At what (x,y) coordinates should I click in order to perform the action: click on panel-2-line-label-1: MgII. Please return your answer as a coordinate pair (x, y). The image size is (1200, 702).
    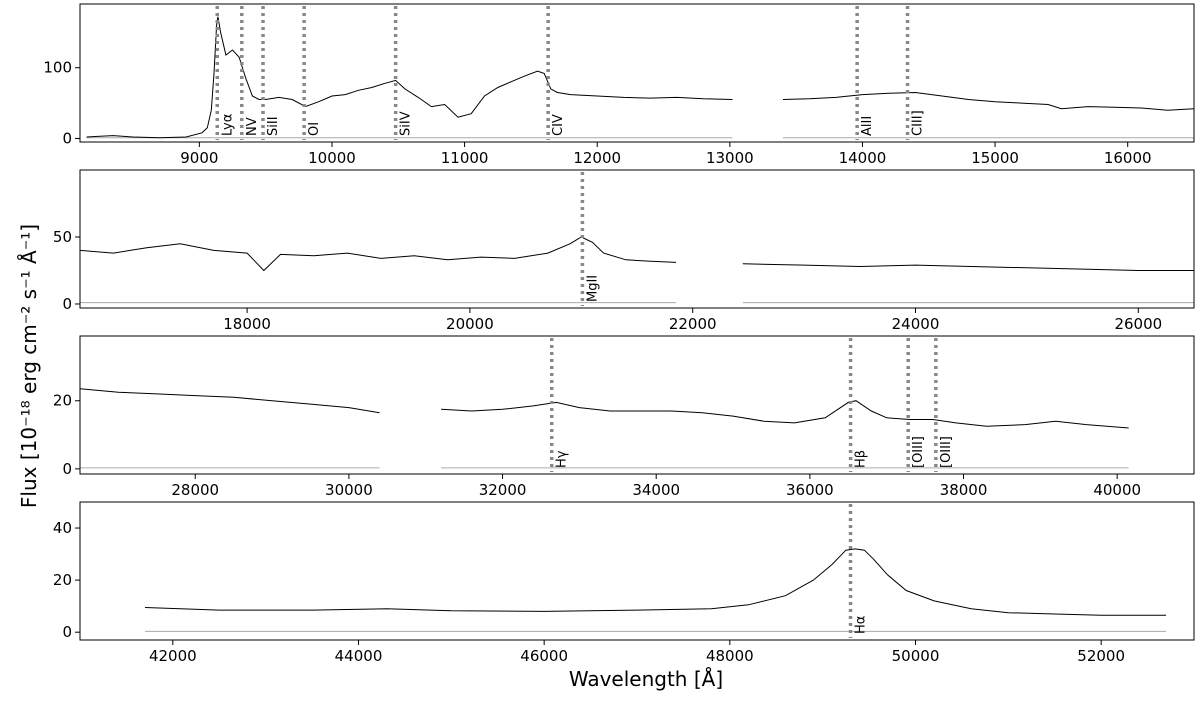
    Looking at the image, I should click on (592, 288).